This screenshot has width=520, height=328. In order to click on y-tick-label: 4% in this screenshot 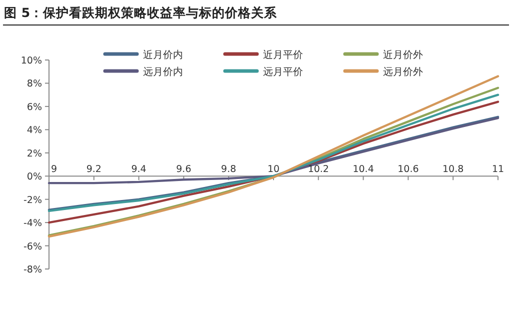, I will do `click(34, 130)`.